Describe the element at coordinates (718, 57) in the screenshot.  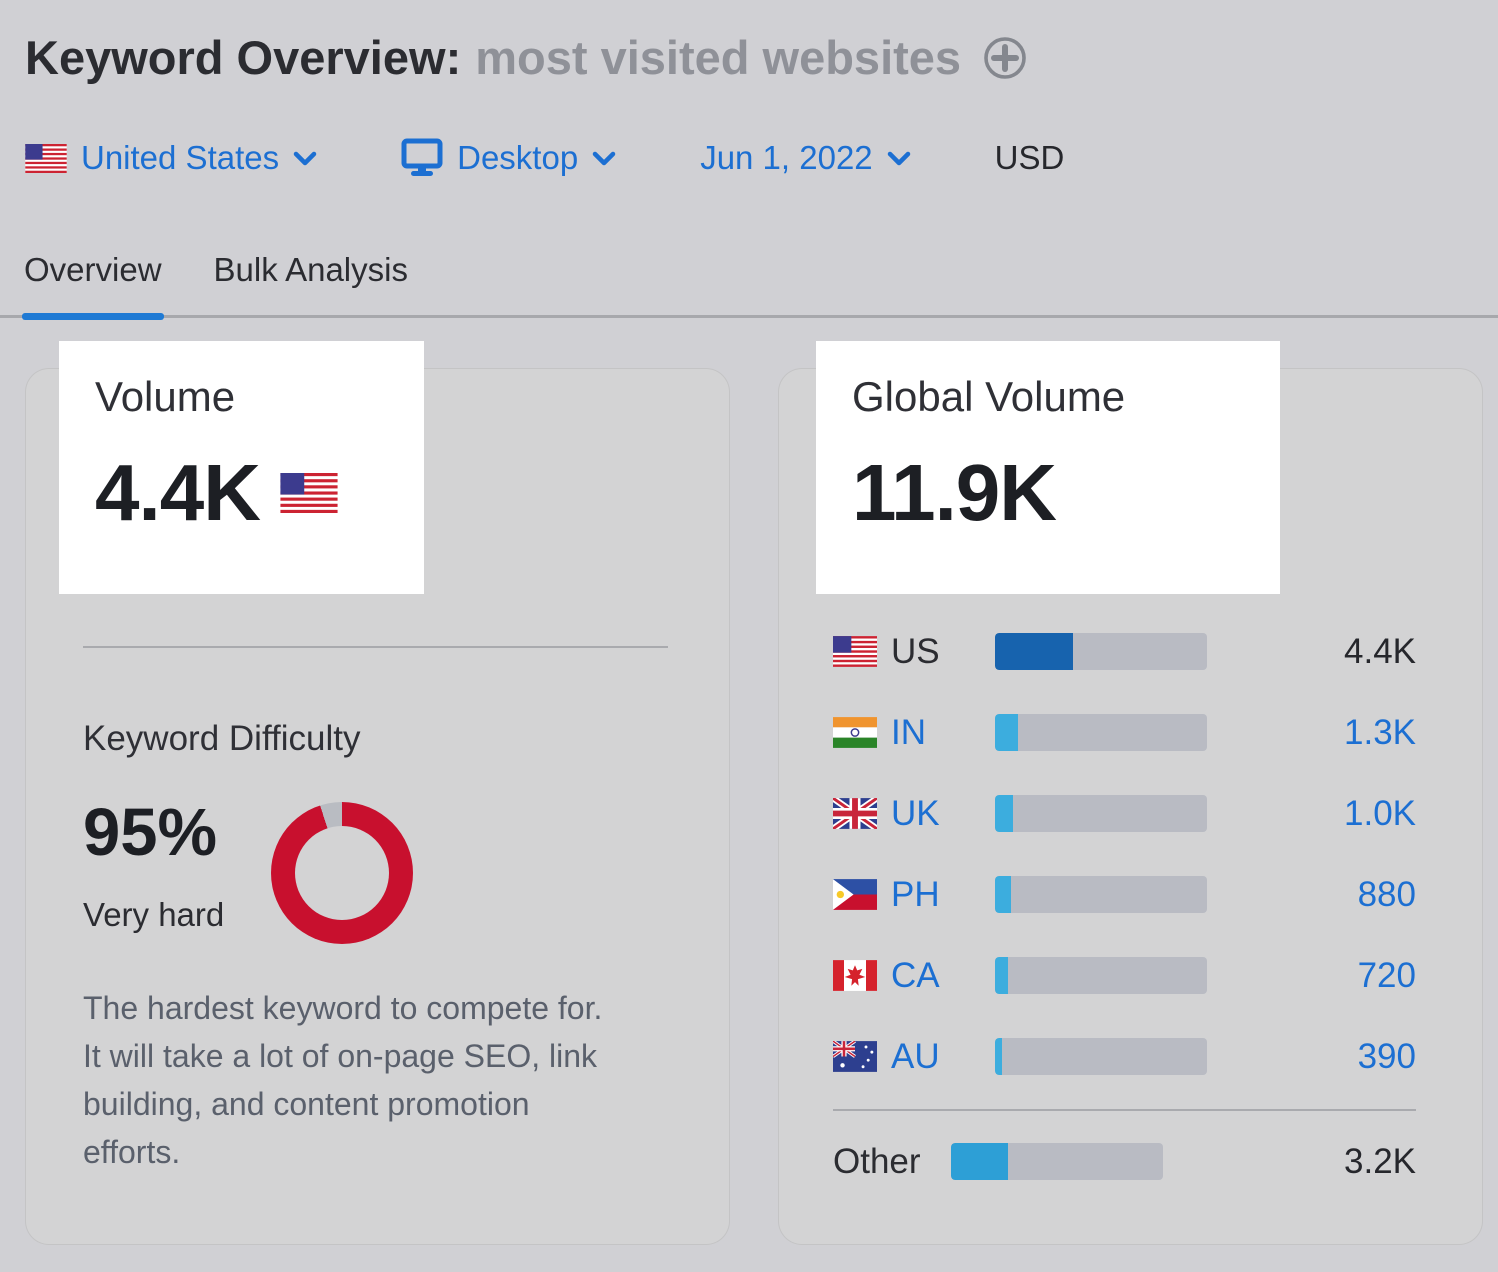
I see `page-title-keyword: most visited websites` at that location.